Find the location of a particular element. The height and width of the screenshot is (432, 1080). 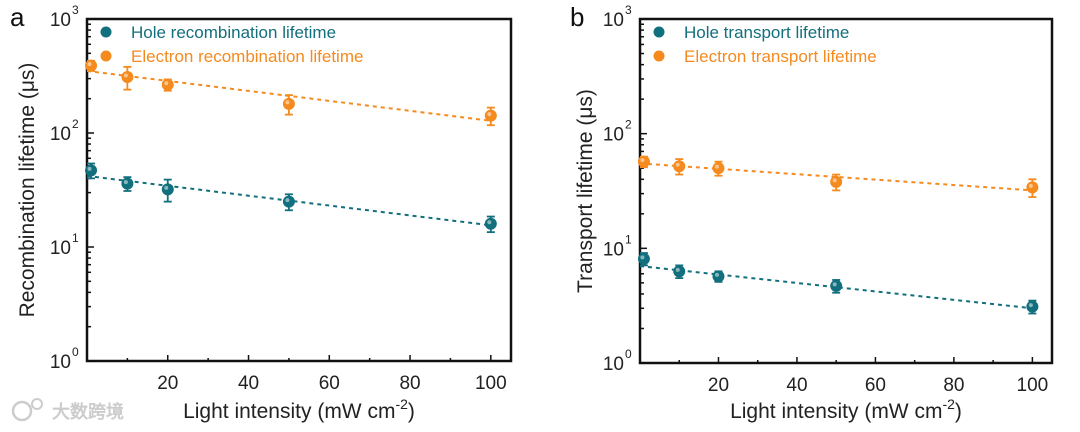

y-axis-label: Transport lifetime (μs) is located at coordinates (585, 191).